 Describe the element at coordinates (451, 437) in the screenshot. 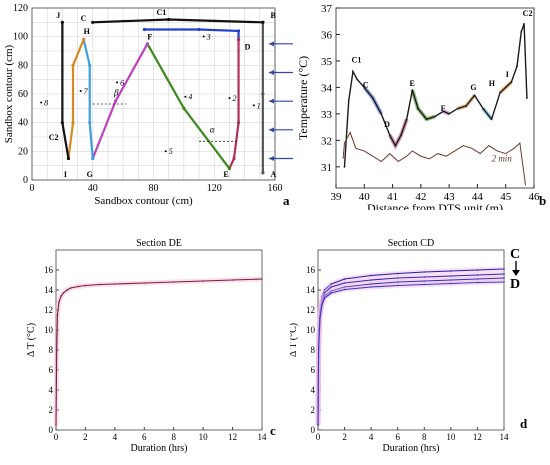

I see `x-tick-label: 10` at that location.